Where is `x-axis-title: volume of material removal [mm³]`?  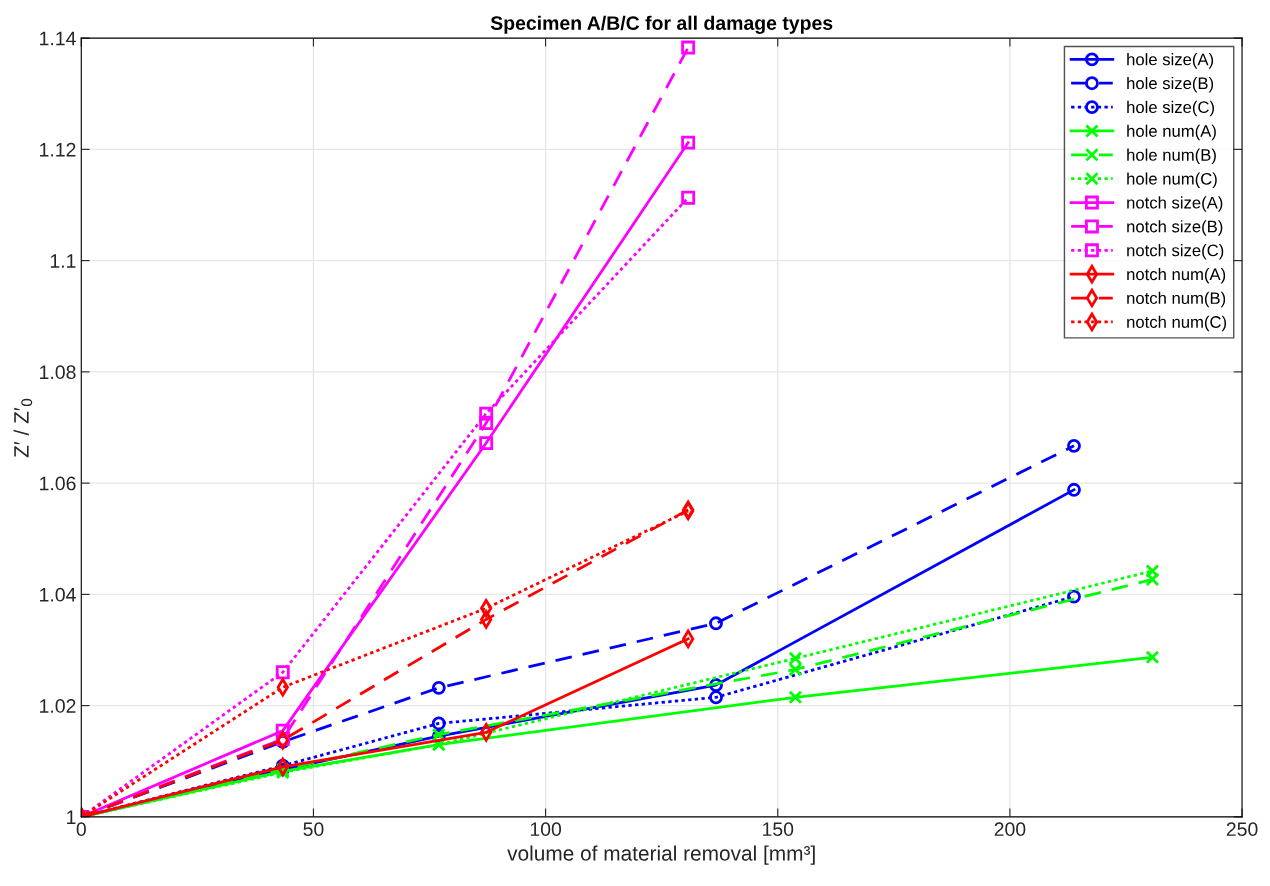 x-axis-title: volume of material removal [mm³] is located at coordinates (661, 855).